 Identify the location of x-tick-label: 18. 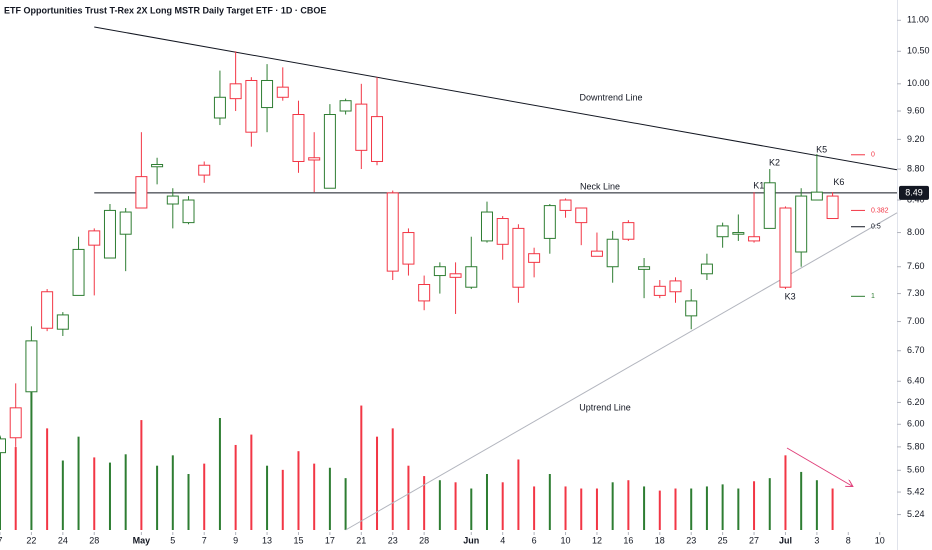
(660, 540).